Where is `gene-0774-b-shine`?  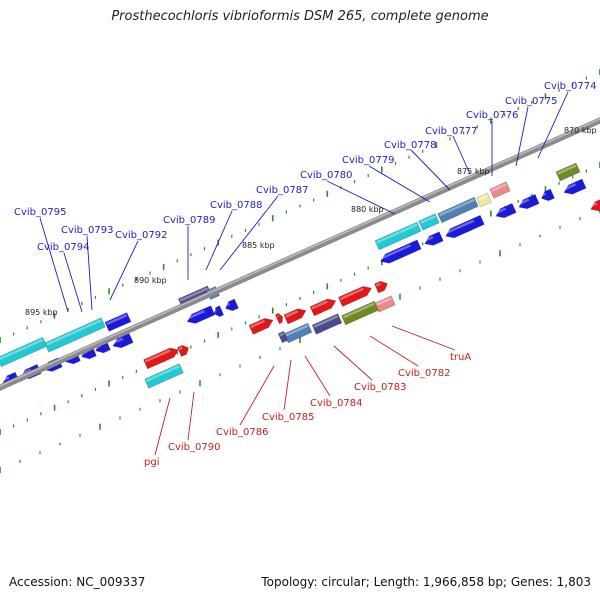 gene-0774-b-shine is located at coordinates (570, 187).